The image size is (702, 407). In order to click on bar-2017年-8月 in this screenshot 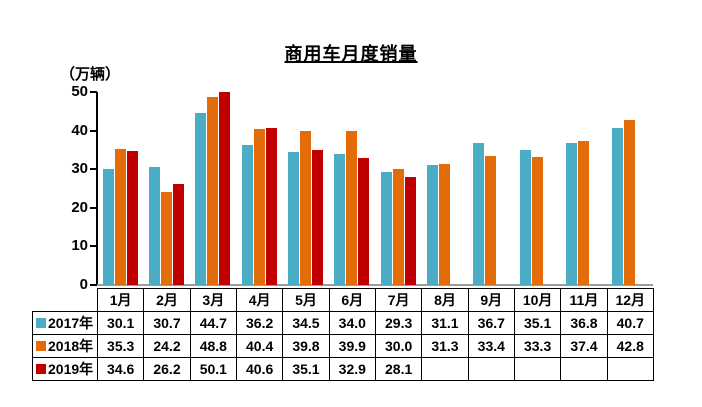, I will do `click(432, 225)`.